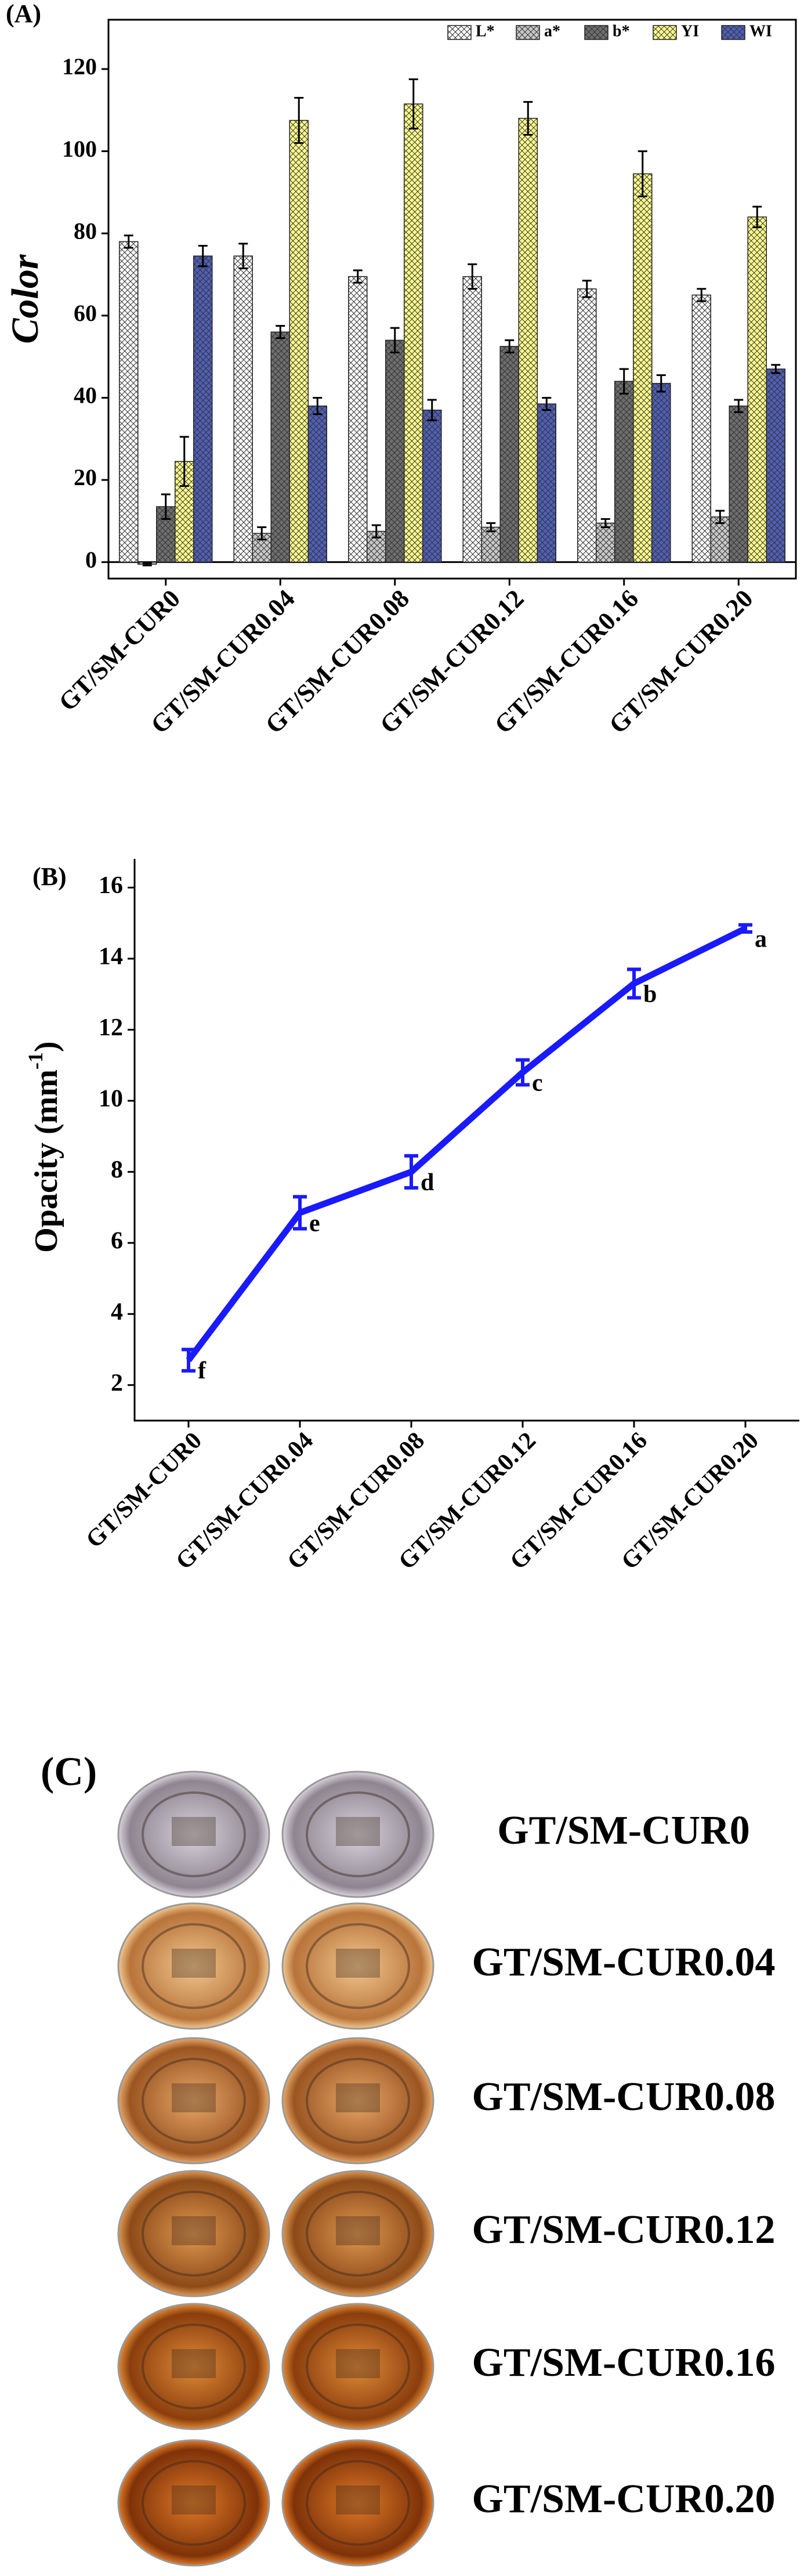 The width and height of the screenshot is (804, 2576). I want to click on panel-label: (C), so click(69, 1772).